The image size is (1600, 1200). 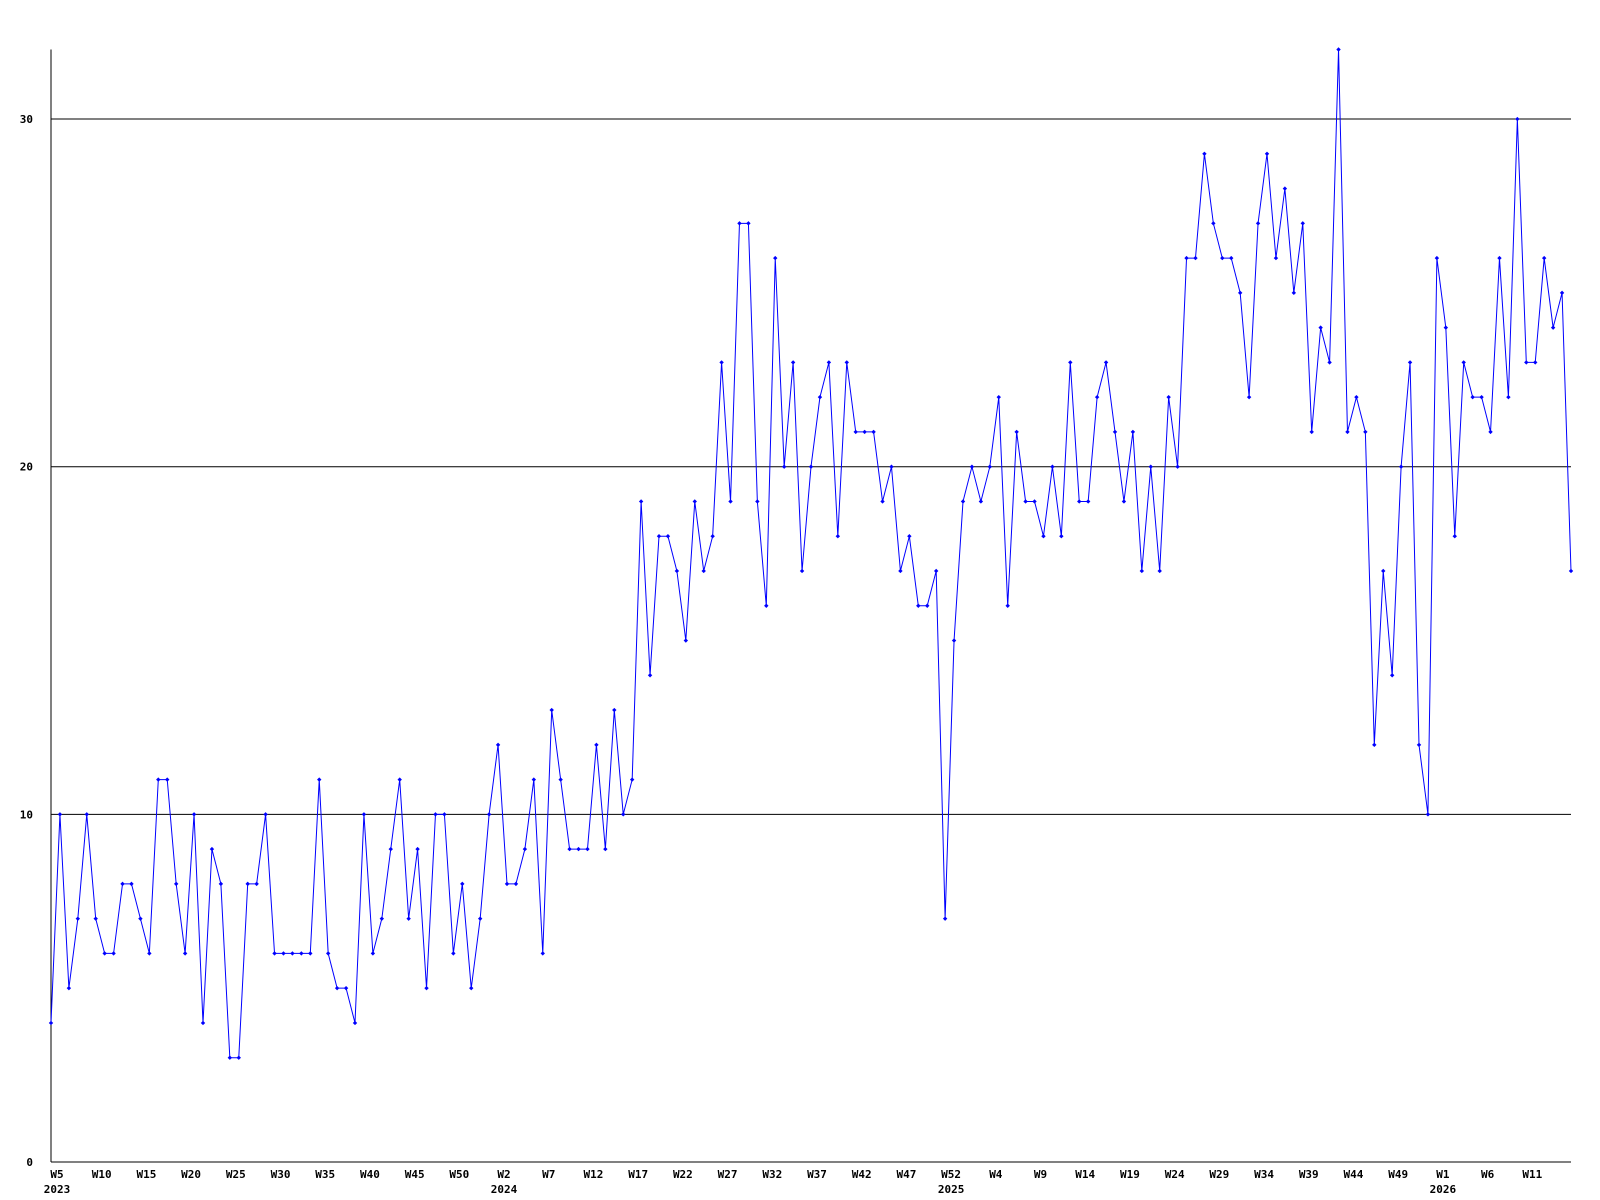 What do you see at coordinates (1264, 1174) in the screenshot?
I see `x-tick-label: W34` at bounding box center [1264, 1174].